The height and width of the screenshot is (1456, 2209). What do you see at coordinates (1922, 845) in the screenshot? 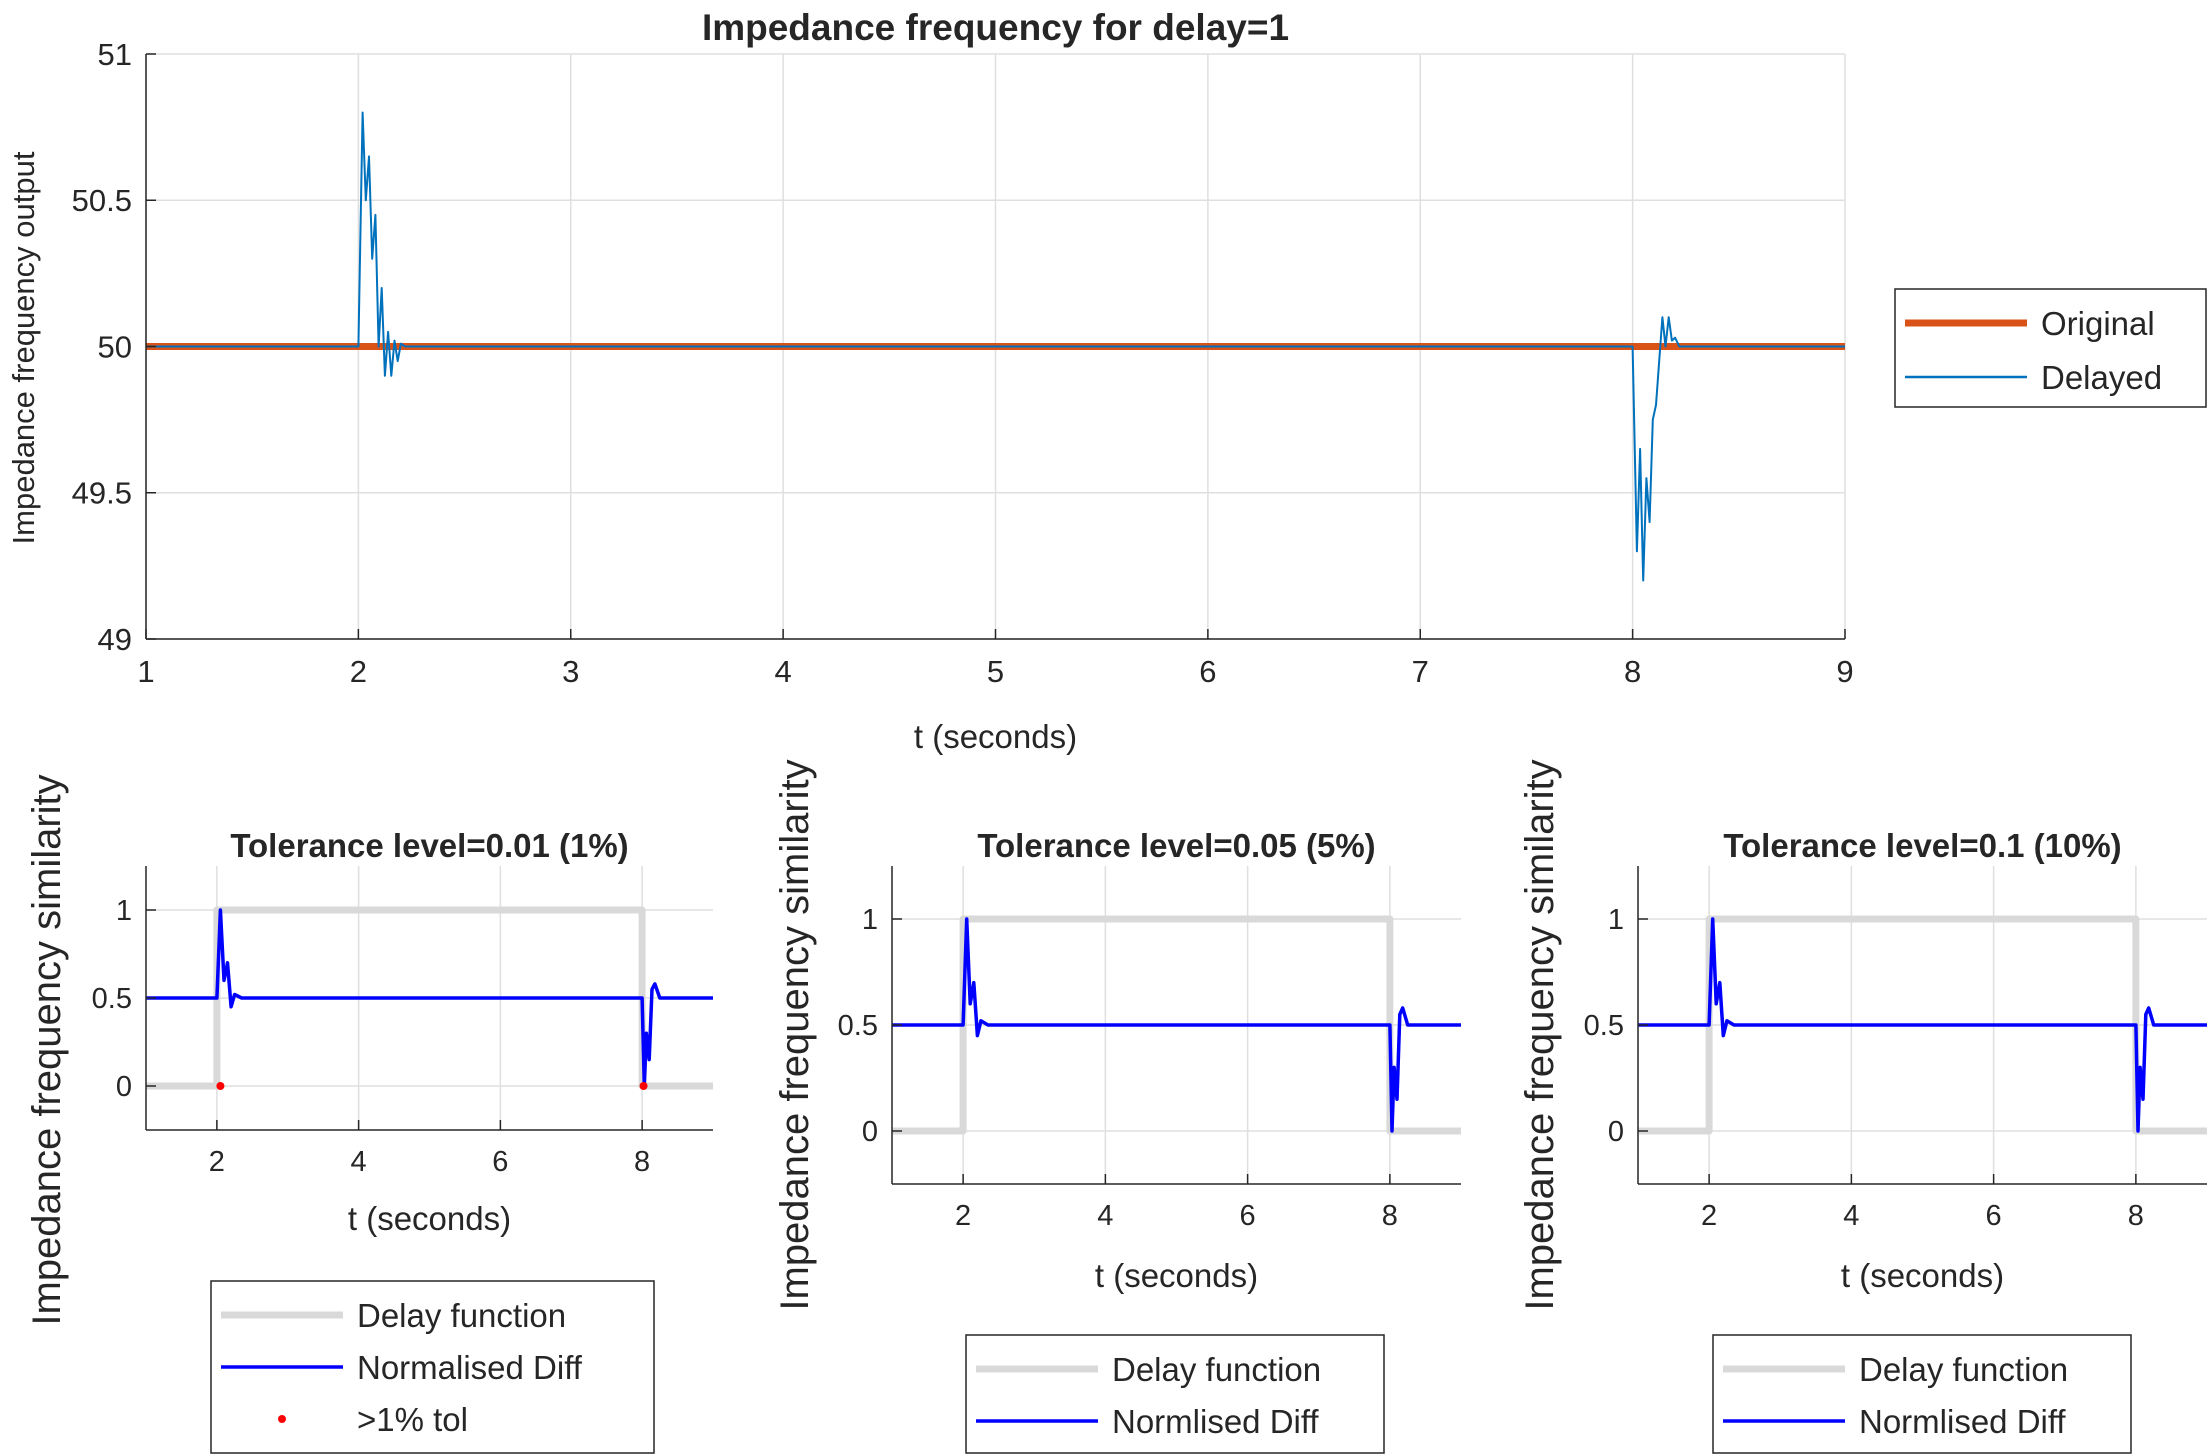
I see `chart-title: Tolerance level=0.1 (10%)` at bounding box center [1922, 845].